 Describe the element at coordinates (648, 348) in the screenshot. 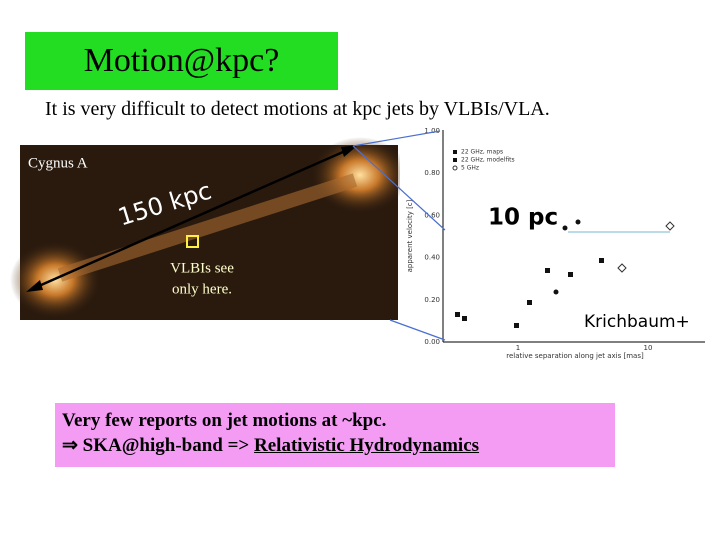

I see `x-tick-label: 10` at that location.